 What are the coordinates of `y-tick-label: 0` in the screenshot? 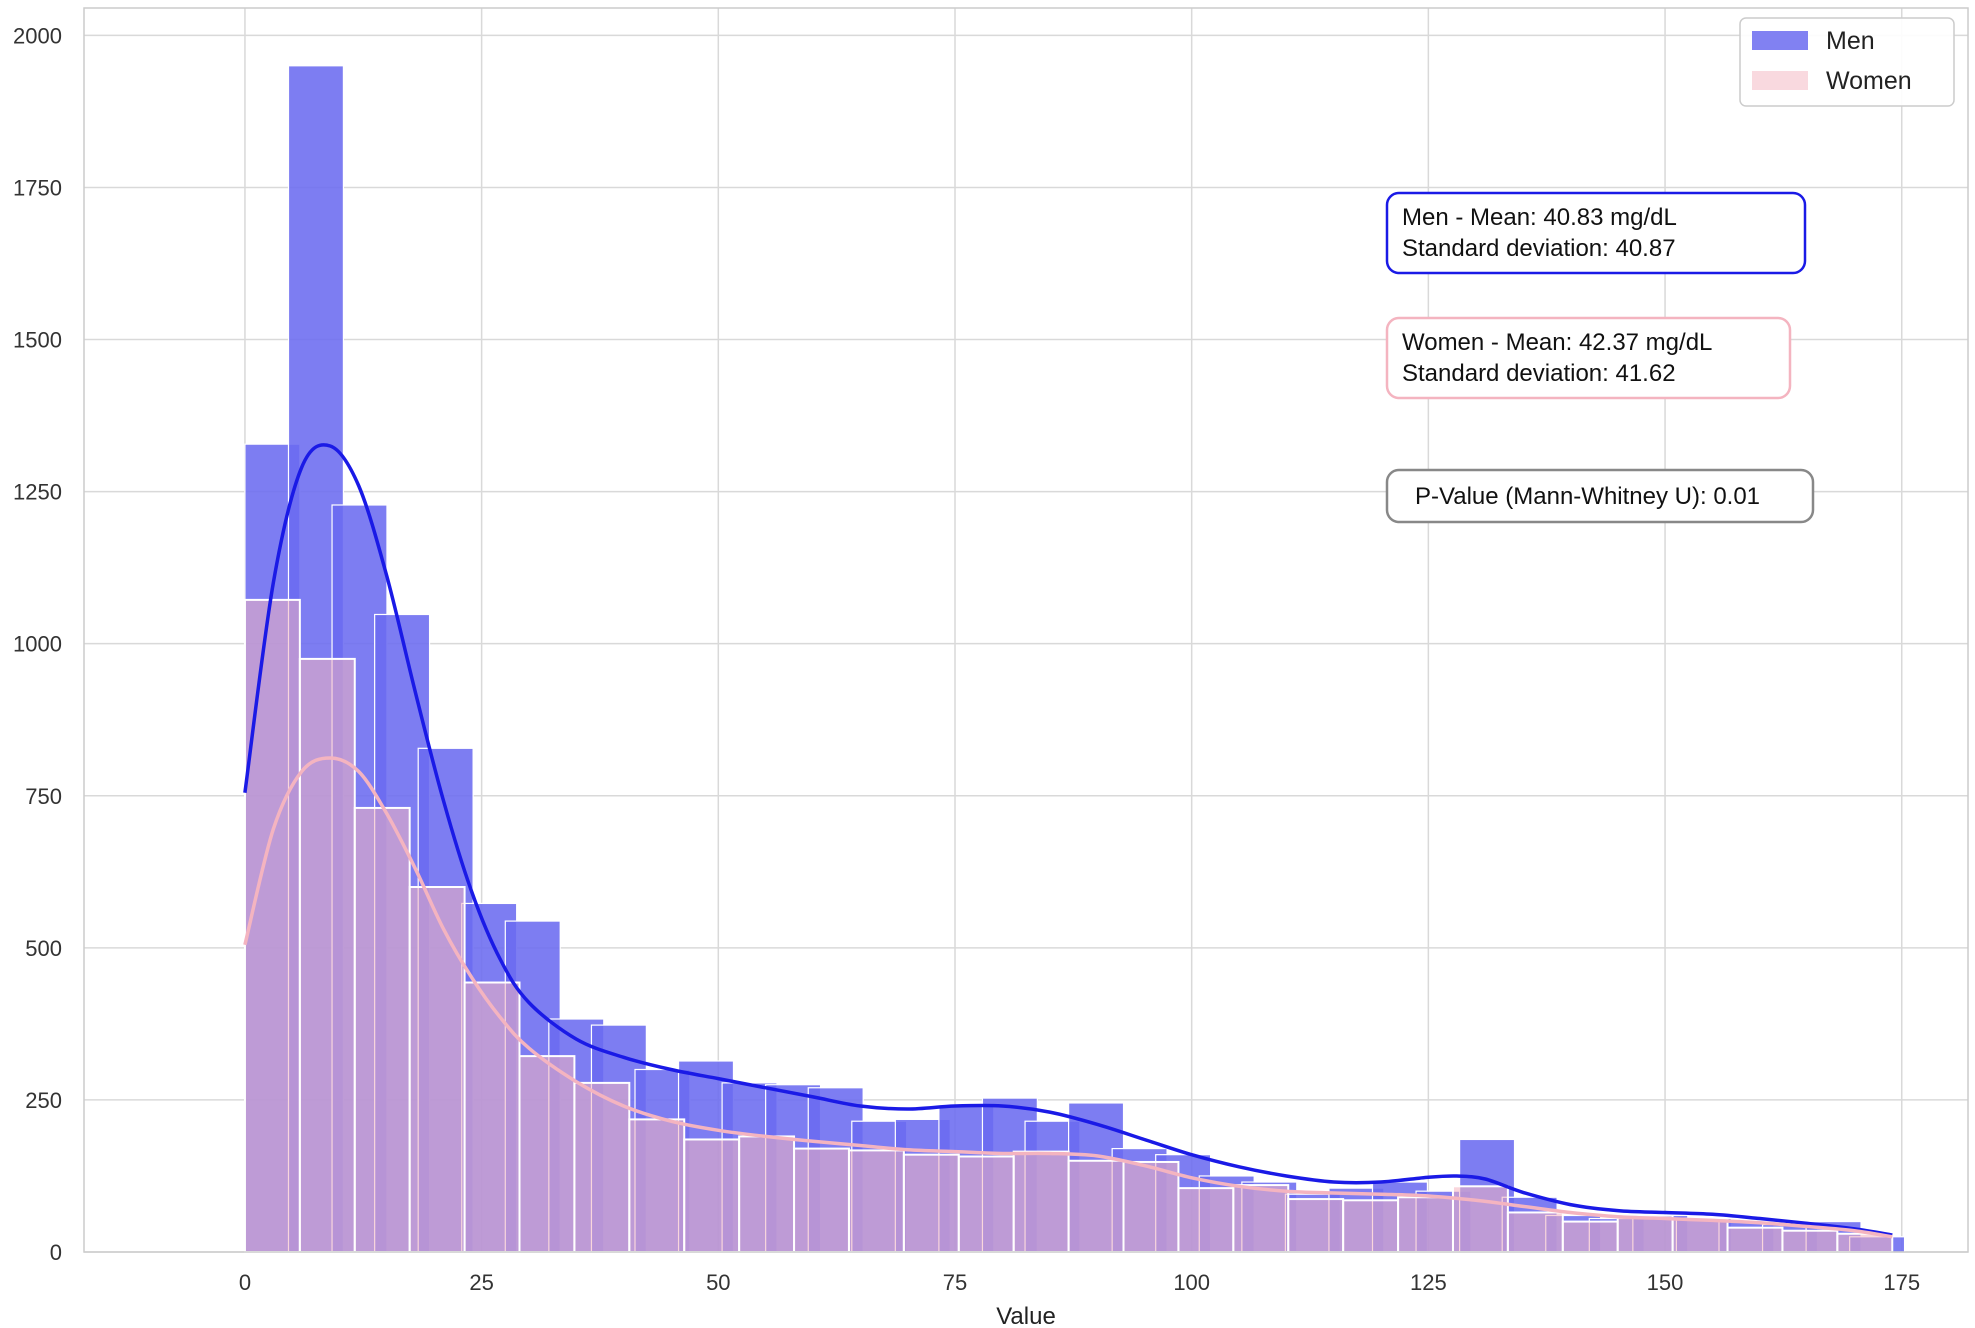 It's located at (56, 1252).